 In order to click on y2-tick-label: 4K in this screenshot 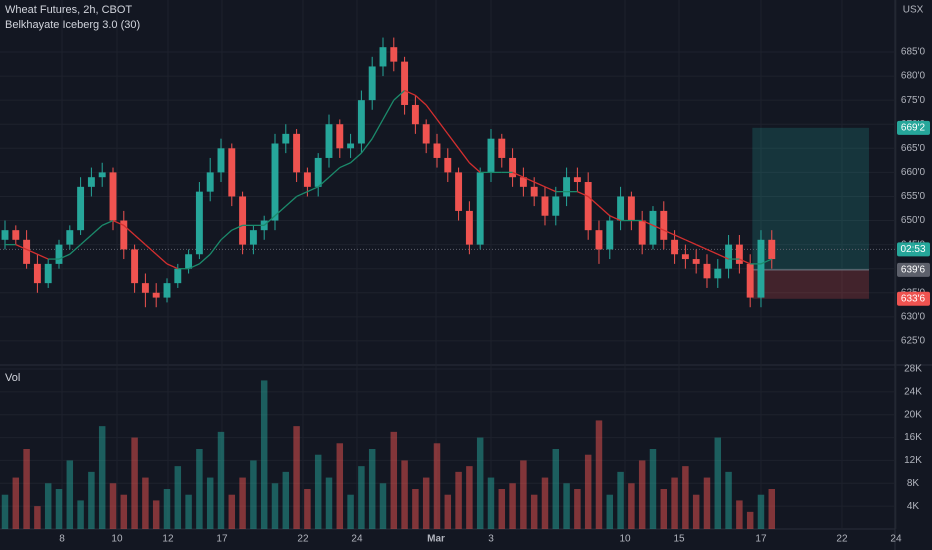, I will do `click(913, 506)`.